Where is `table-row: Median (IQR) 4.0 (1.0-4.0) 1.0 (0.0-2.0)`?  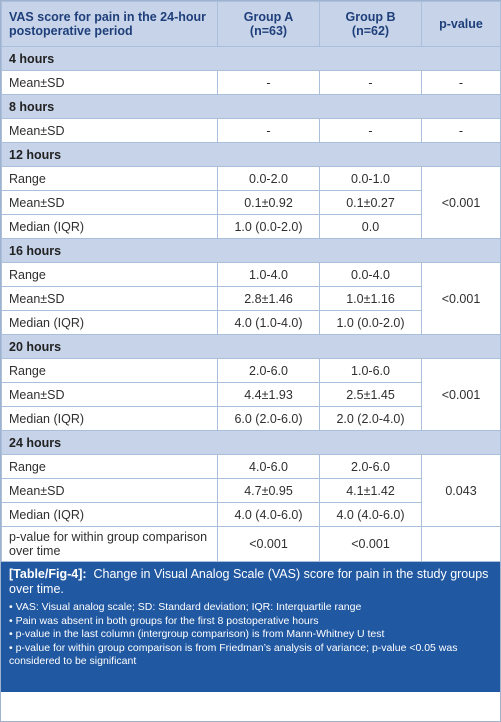 table-row: Median (IQR) 4.0 (1.0-4.0) 1.0 (0.0-2.0) is located at coordinates (251, 322).